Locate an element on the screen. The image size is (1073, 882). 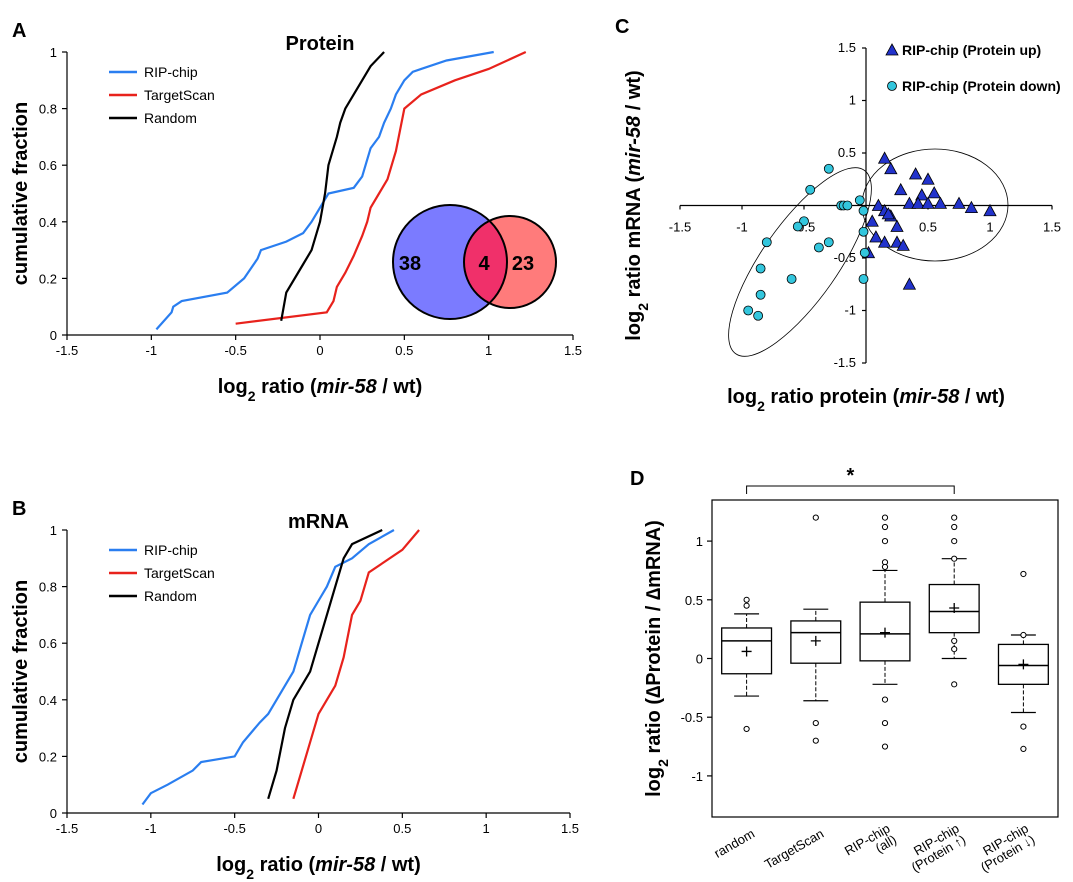
venn-count: 38 is located at coordinates (410, 264).